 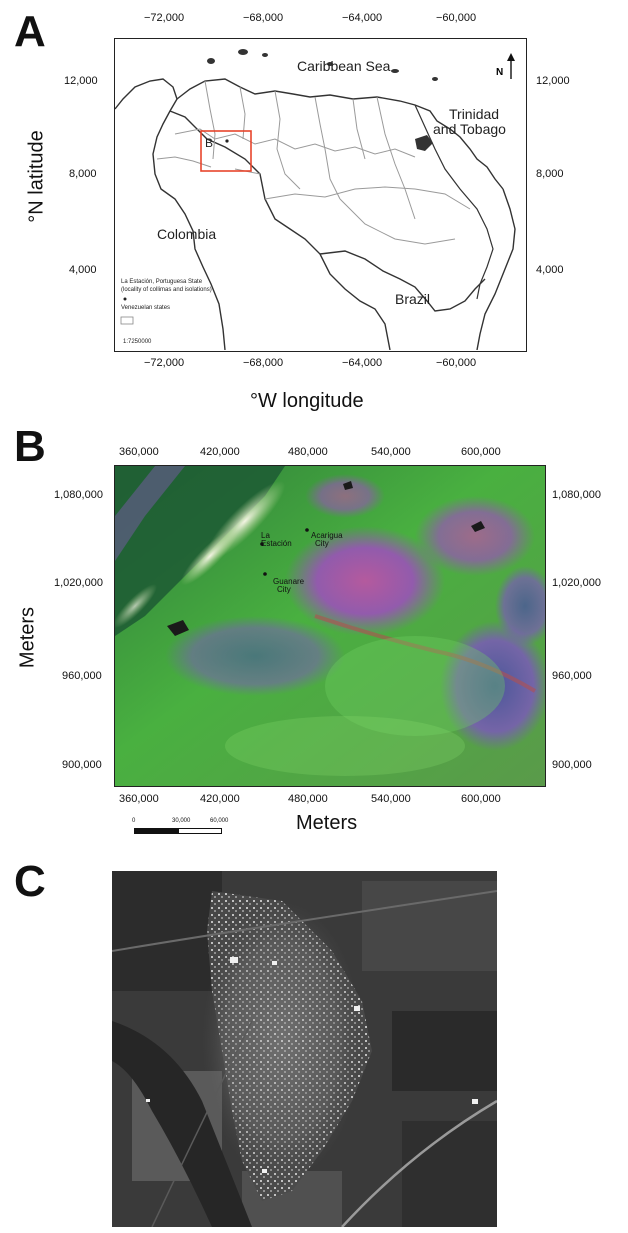 I want to click on legend-line-2: (locality of collimas and isolations), so click(x=166, y=290).